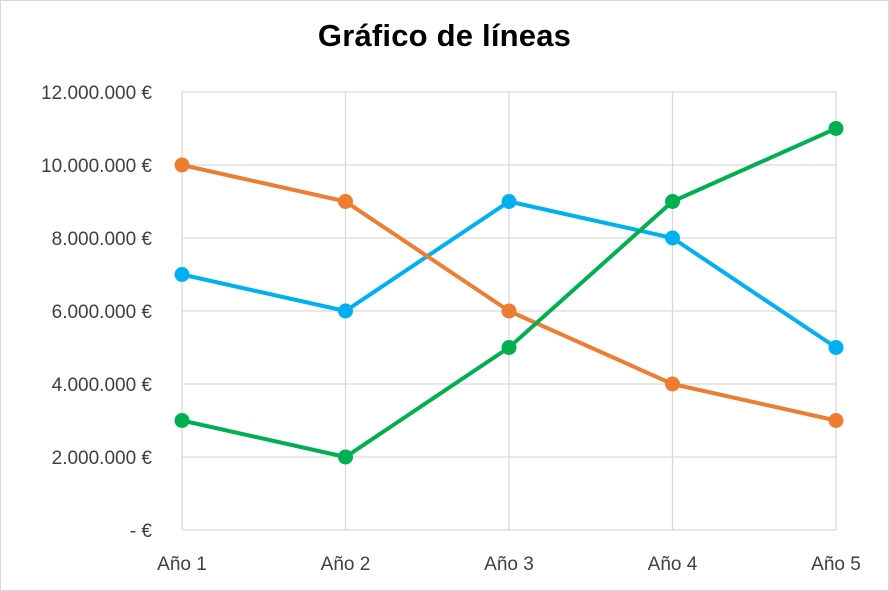 This screenshot has width=889, height=591. I want to click on x-tick-label: Año 4, so click(673, 564).